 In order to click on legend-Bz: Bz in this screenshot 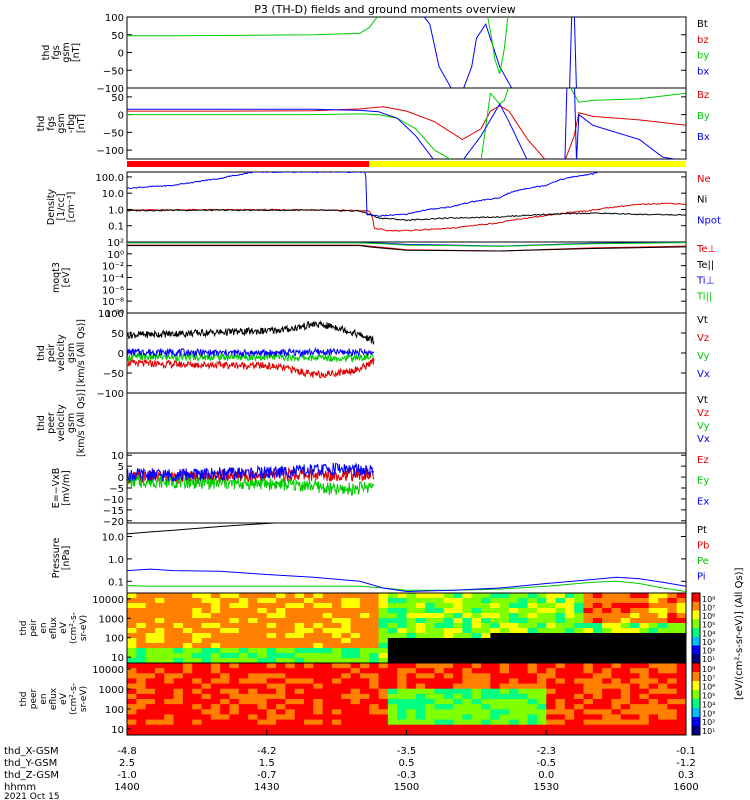, I will do `click(703, 95)`.